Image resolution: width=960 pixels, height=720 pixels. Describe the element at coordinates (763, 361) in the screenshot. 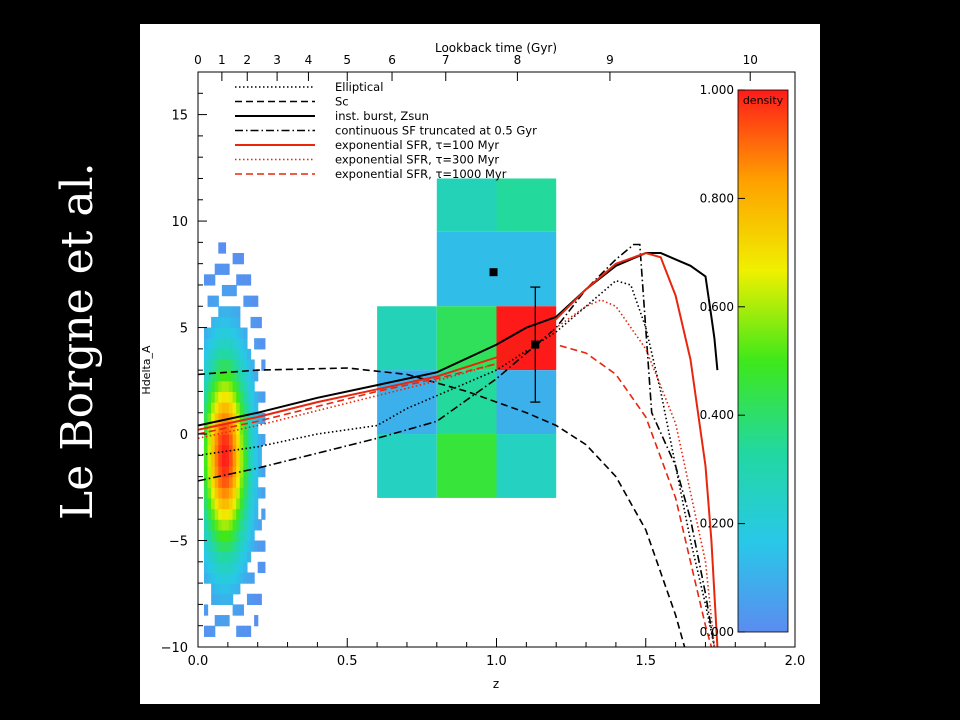

I see `colorbar-gradient` at that location.